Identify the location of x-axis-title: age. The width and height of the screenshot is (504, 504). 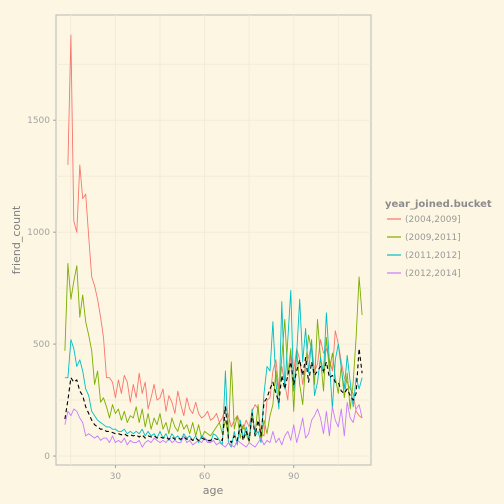
(213, 490).